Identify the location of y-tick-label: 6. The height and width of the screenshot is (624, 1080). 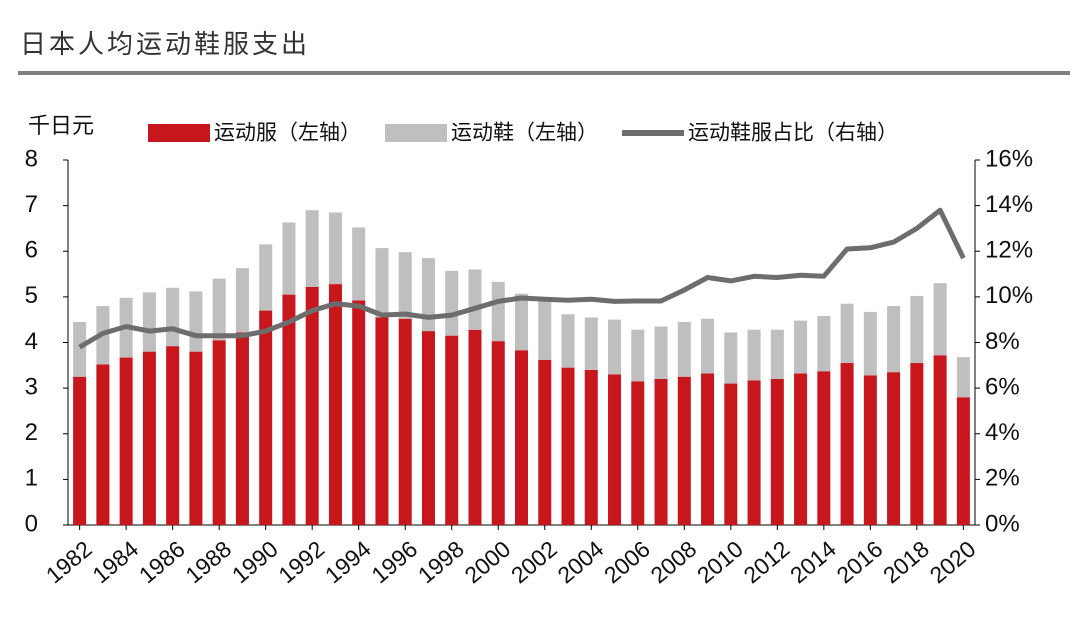
(31, 250).